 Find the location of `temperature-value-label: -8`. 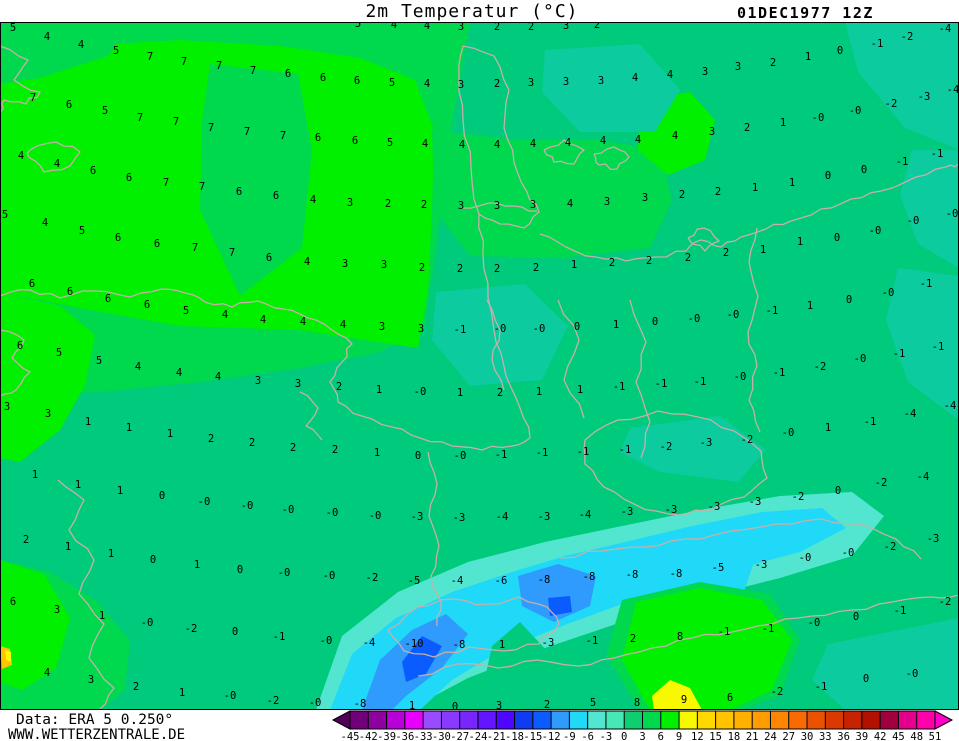

temperature-value-label: -8 is located at coordinates (360, 703).